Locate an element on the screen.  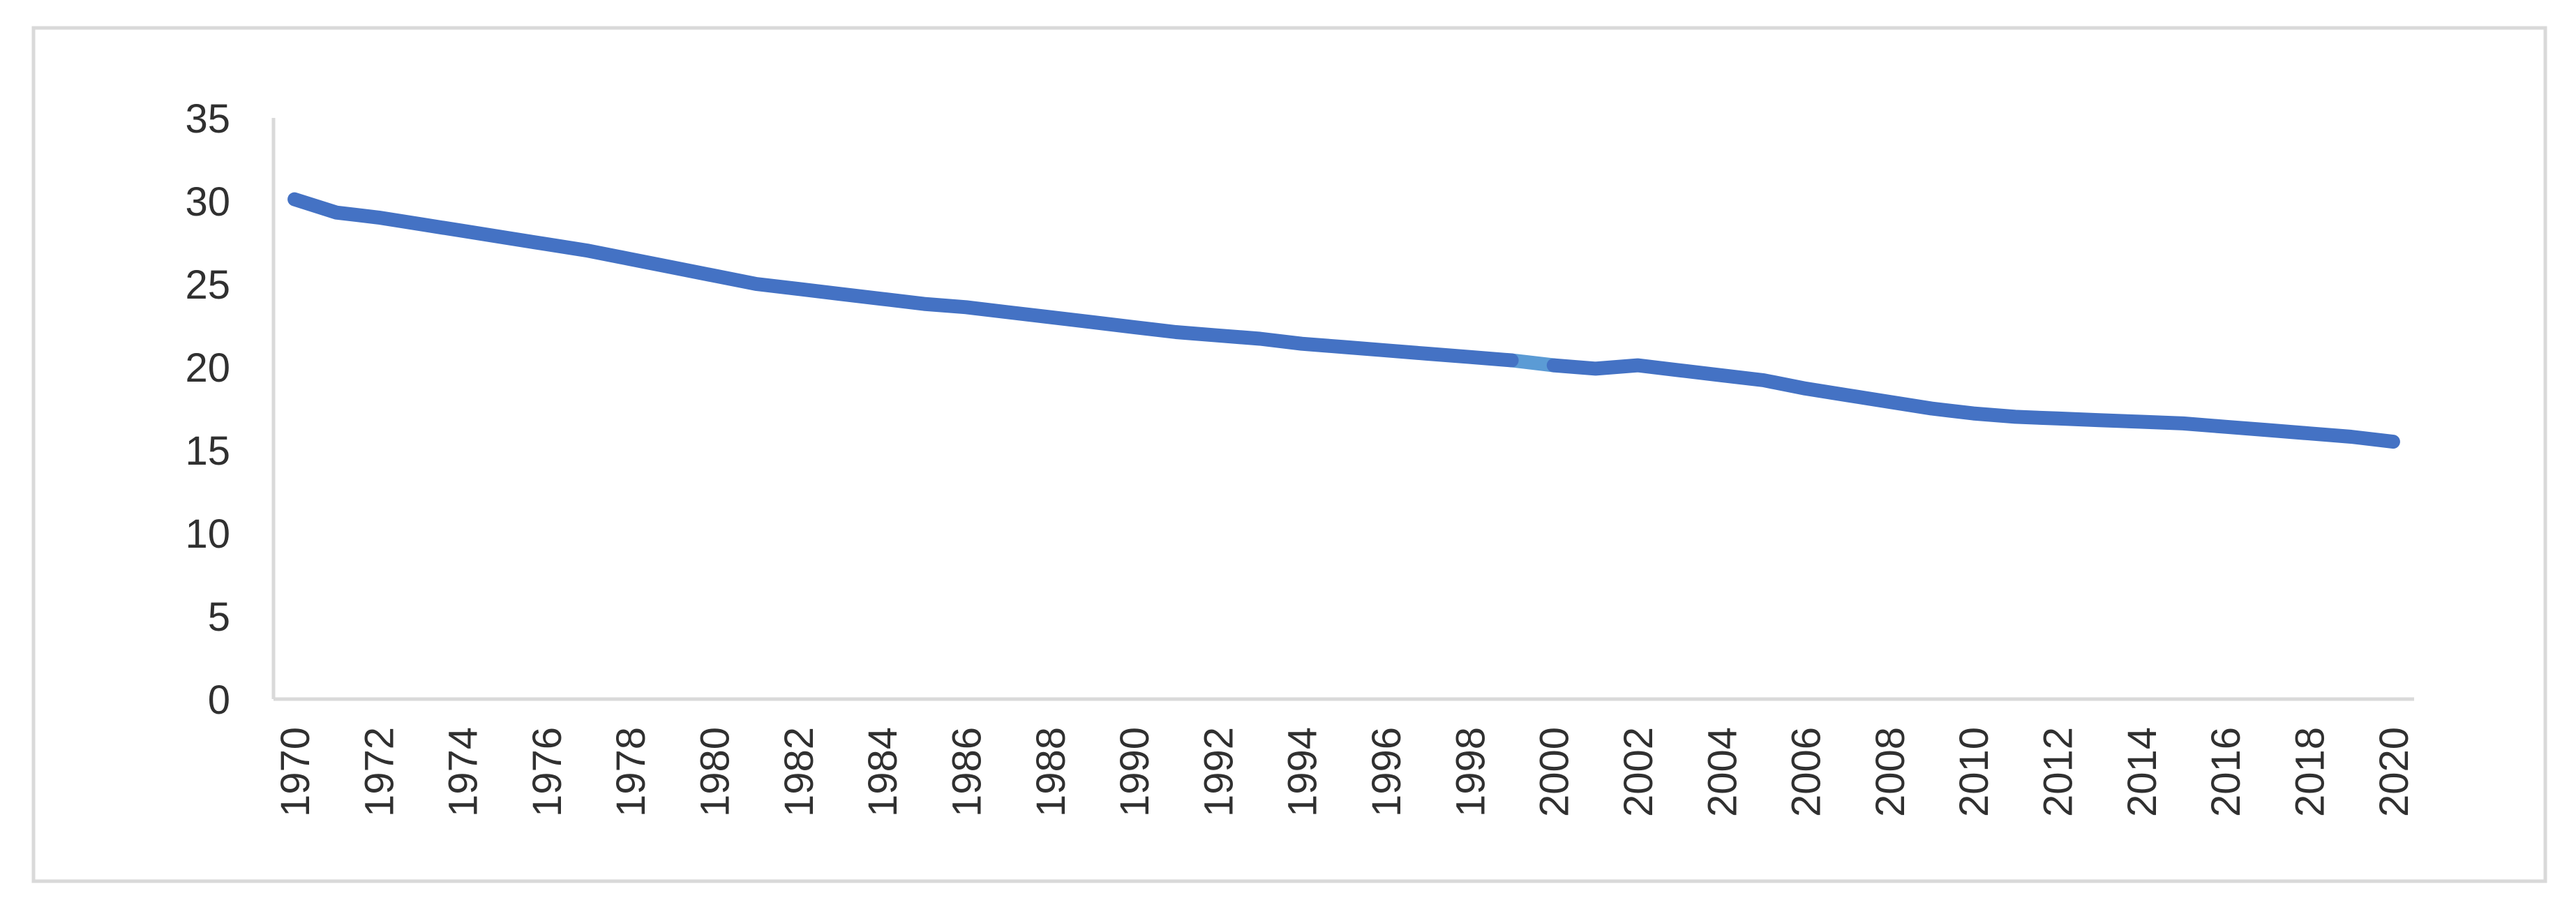
x-tick-label: 1996 is located at coordinates (1386, 772).